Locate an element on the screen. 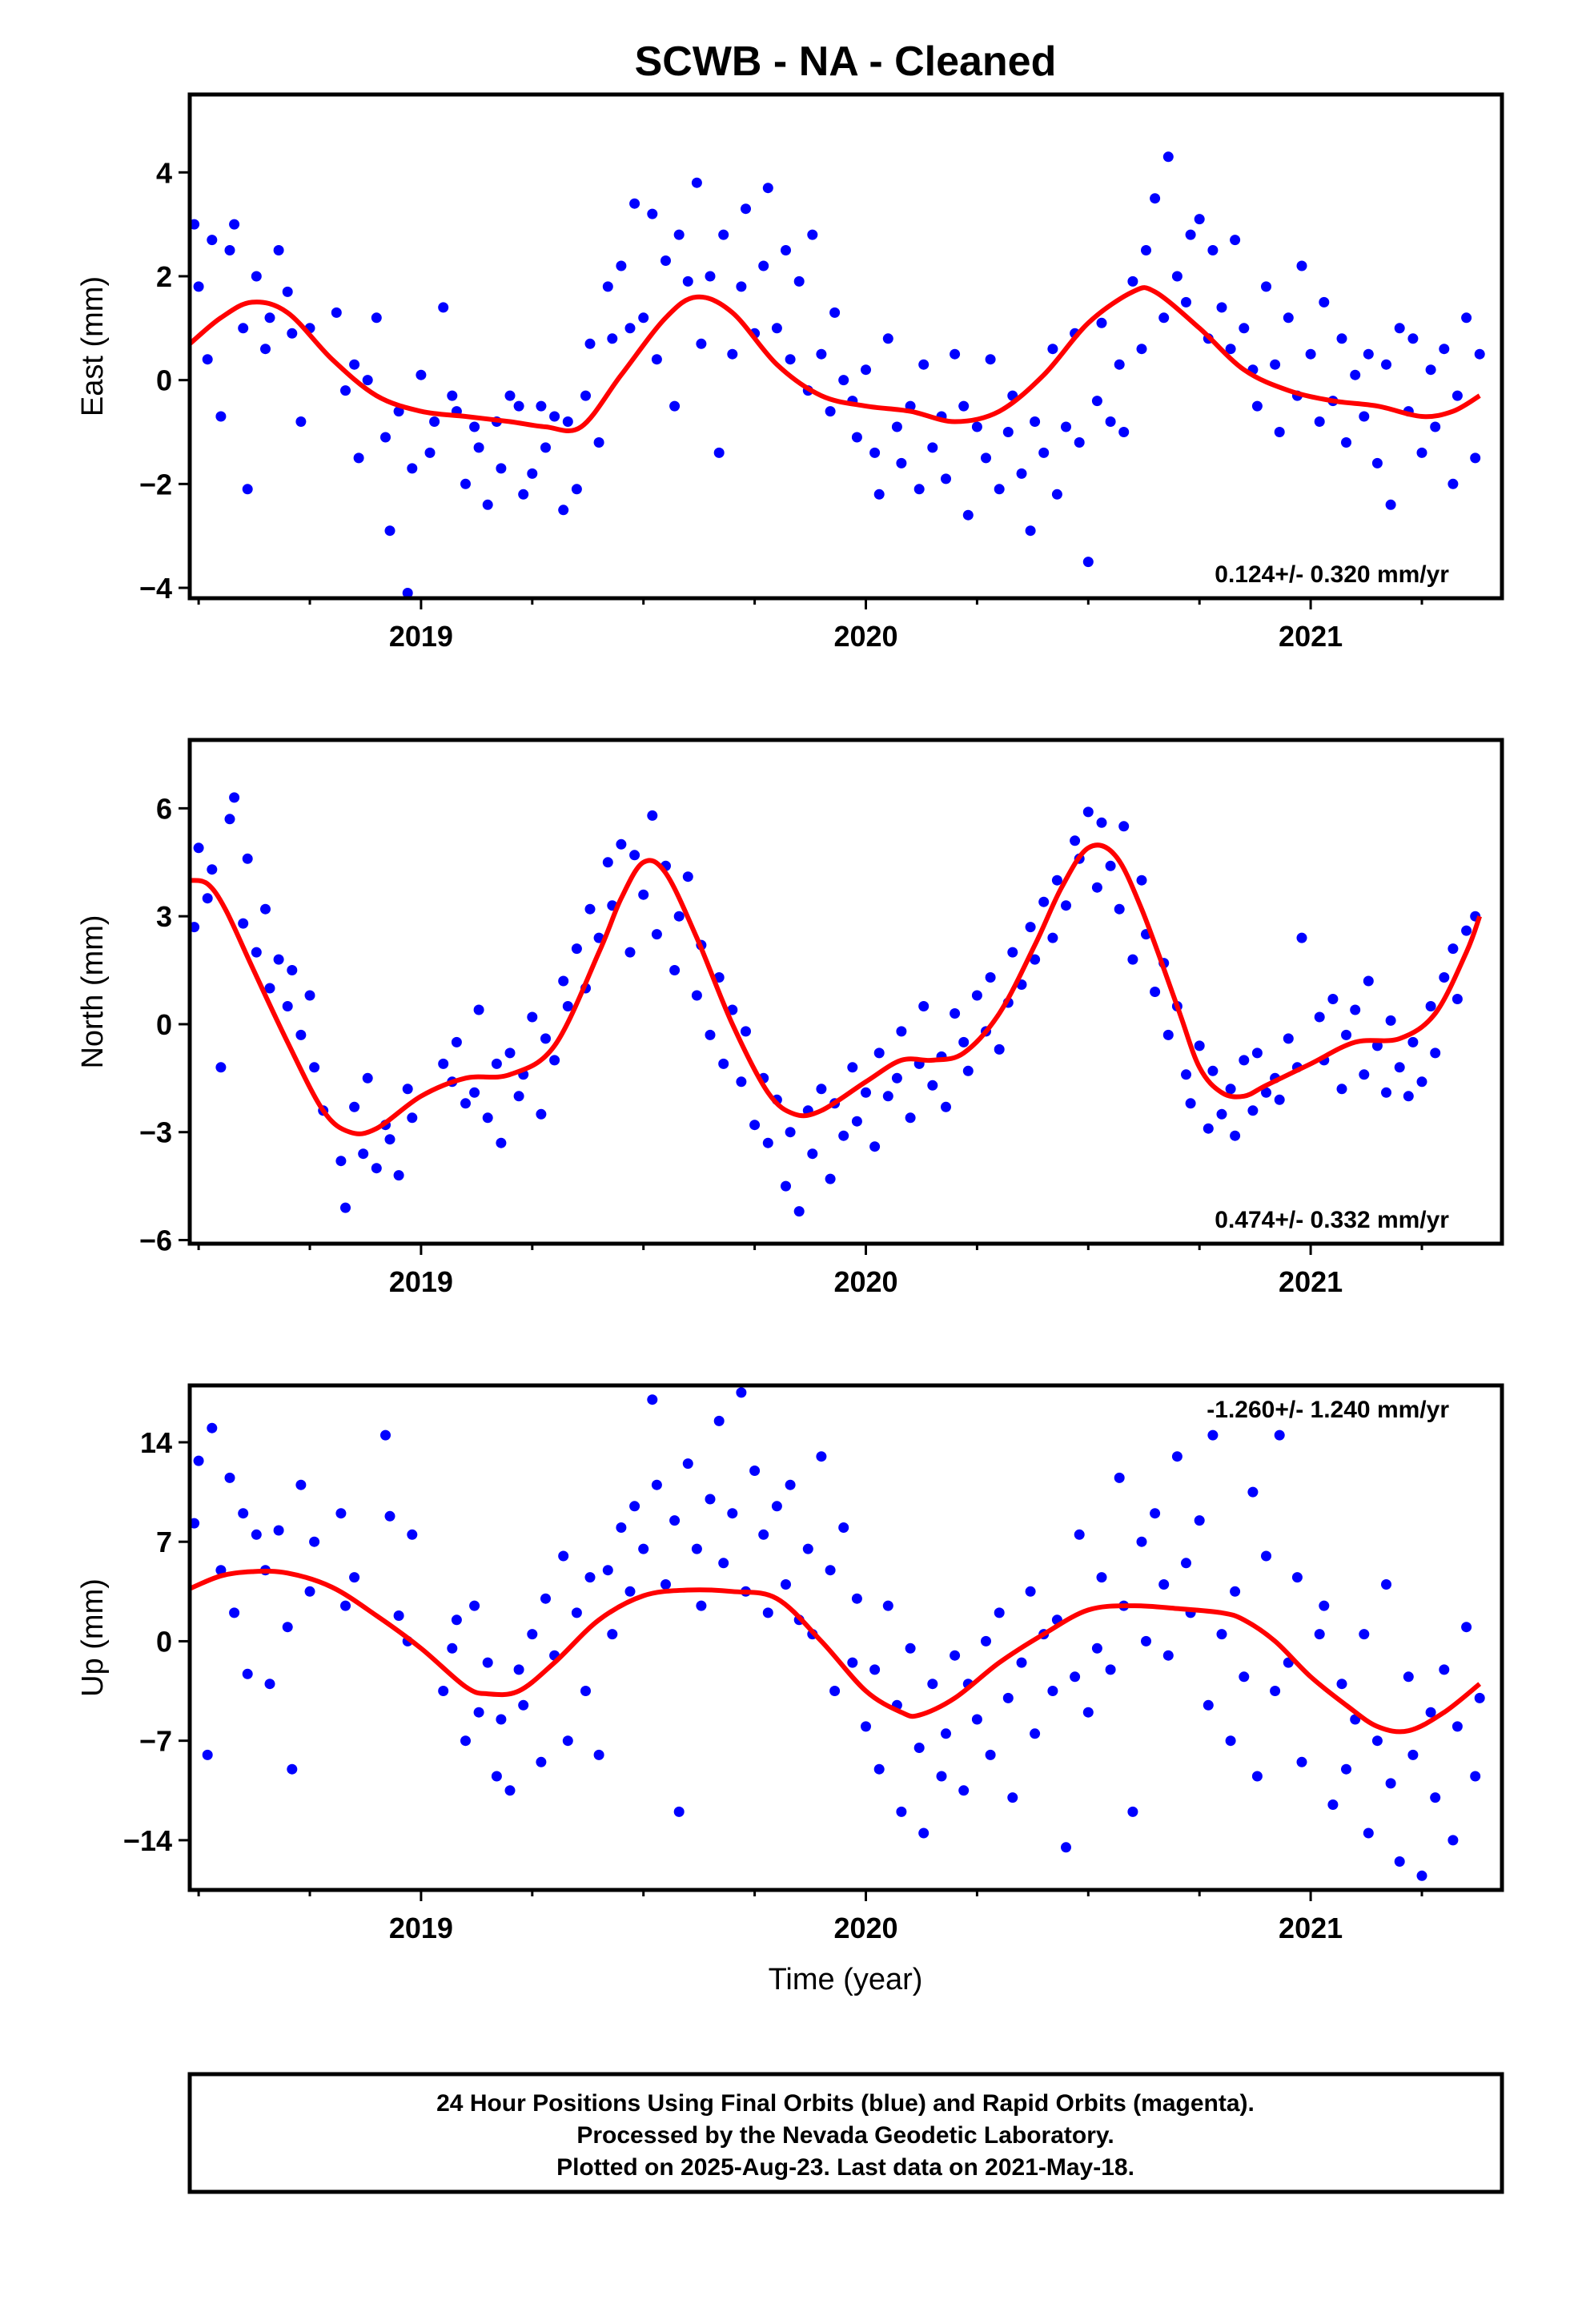 The image size is (1582, 2324). east-x-tick-label: 2020 is located at coordinates (865, 636).